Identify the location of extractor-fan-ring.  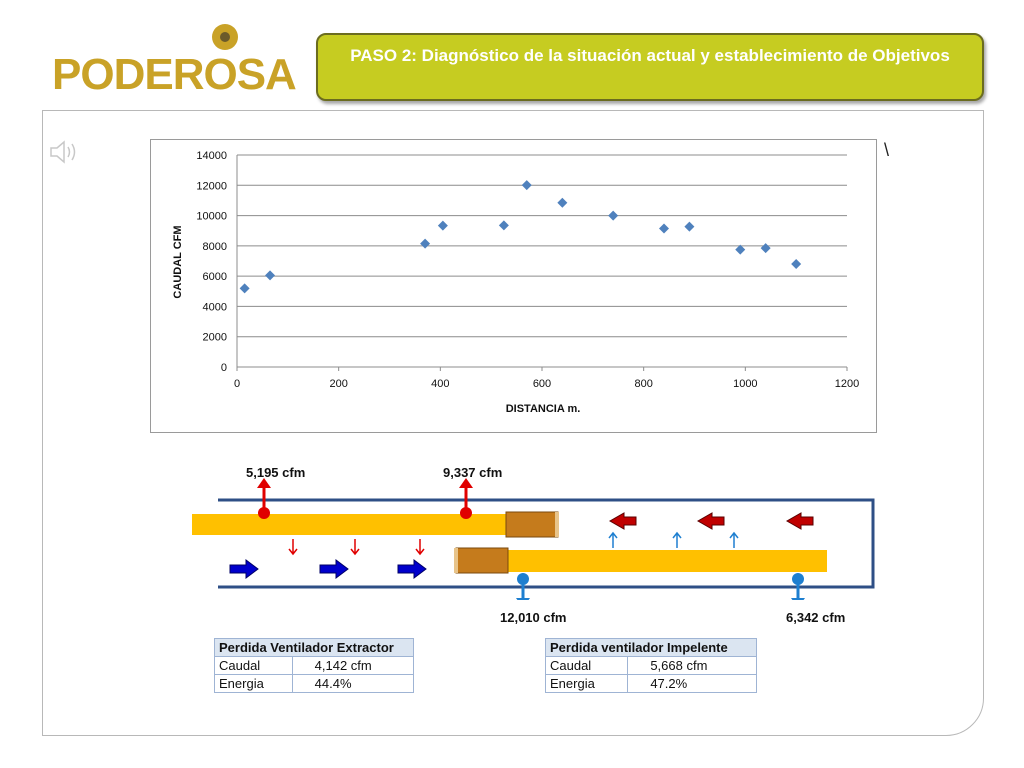
(557, 524).